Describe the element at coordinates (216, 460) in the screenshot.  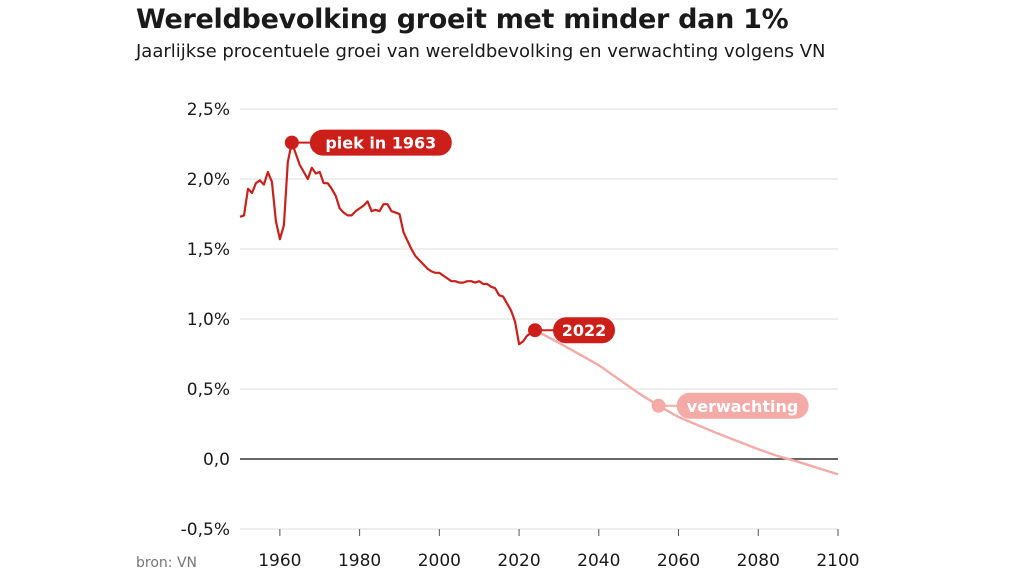
I see `y-tick-label: 0,0` at that location.